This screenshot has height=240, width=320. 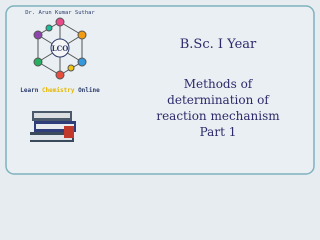 I want to click on logo-text: LCO, so click(x=60, y=48).